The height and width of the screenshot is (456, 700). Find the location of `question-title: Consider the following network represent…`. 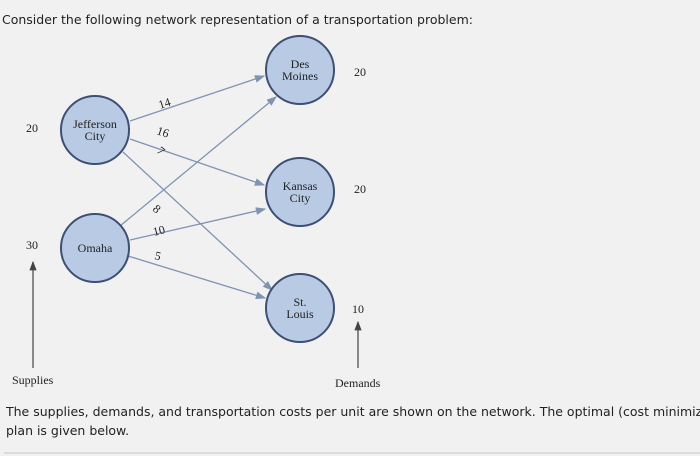

question-title: Consider the following network represent… is located at coordinates (237, 19).